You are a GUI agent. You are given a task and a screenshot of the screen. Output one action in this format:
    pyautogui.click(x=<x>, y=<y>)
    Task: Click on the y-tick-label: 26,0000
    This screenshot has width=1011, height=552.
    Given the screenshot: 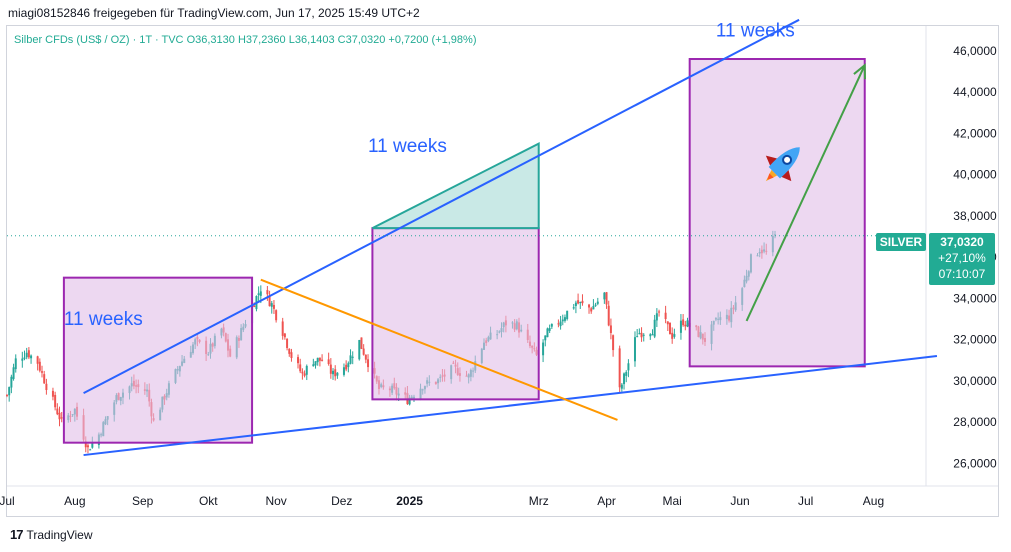 What is the action you would take?
    pyautogui.click(x=975, y=463)
    